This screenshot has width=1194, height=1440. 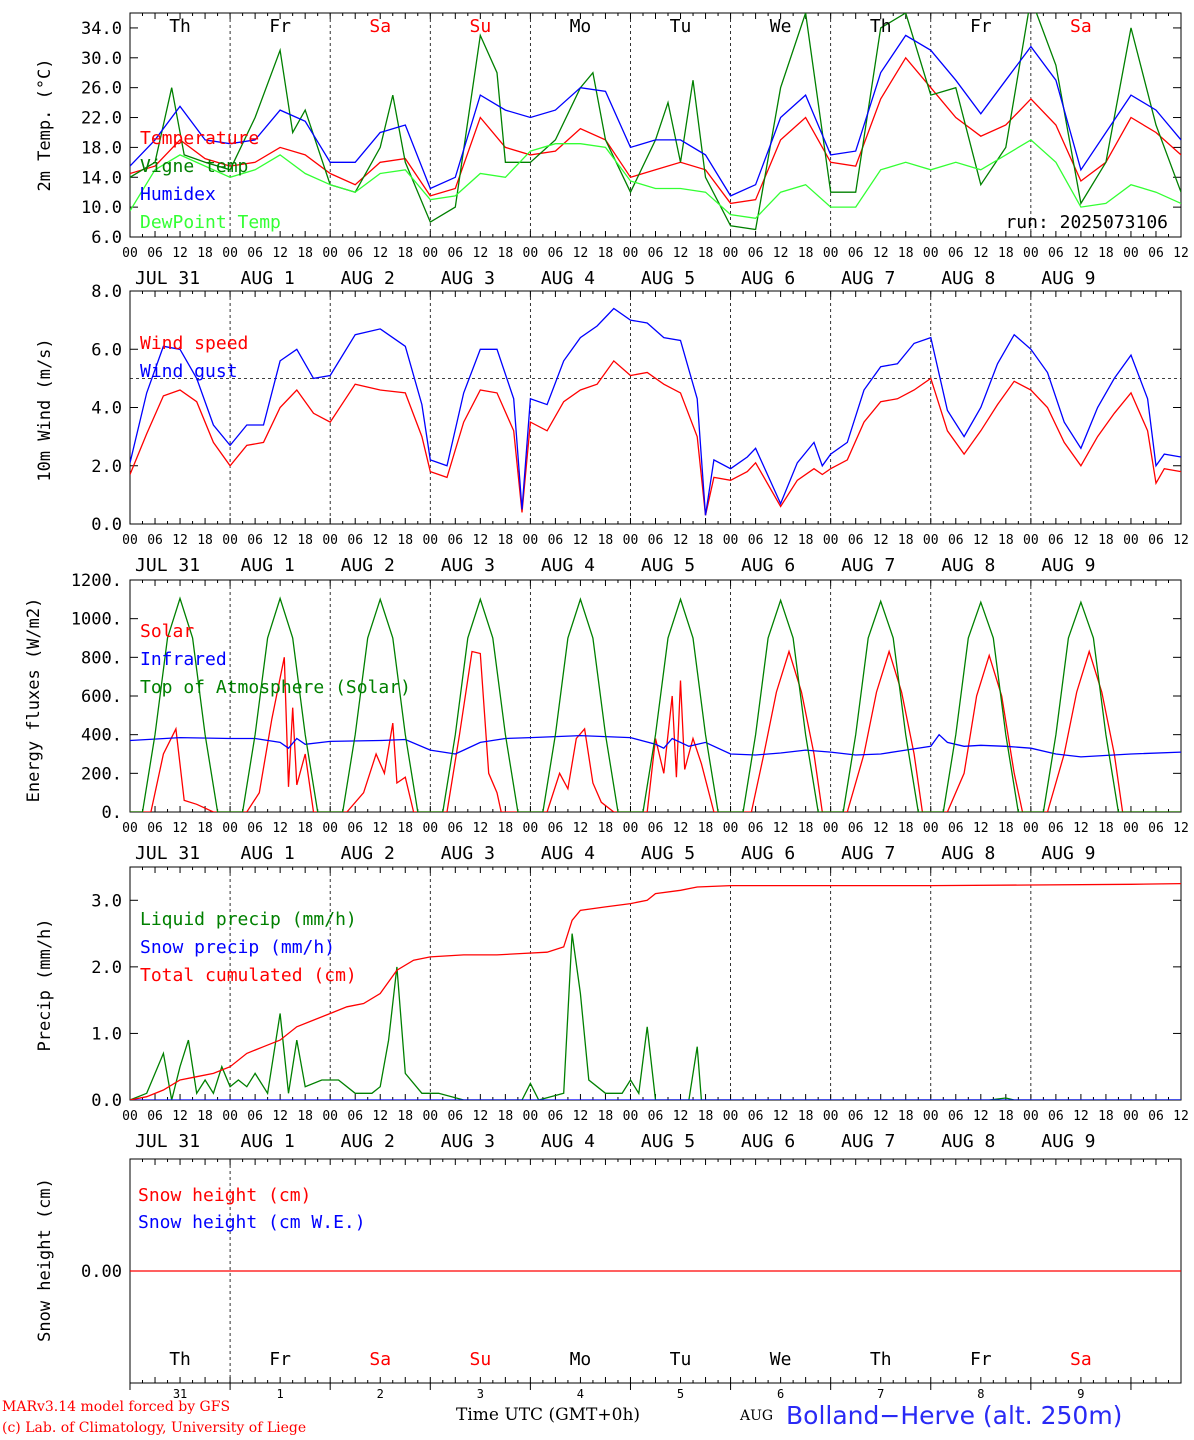 I want to click on day-name-top: Mo, so click(x=581, y=26).